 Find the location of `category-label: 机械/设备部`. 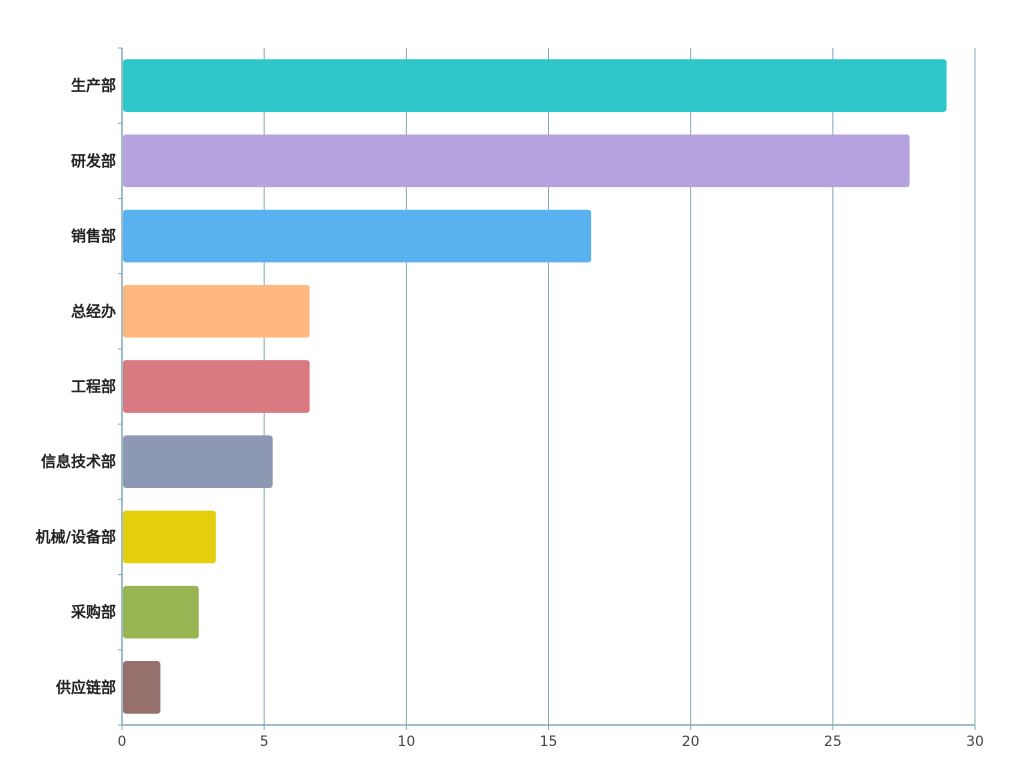

category-label: 机械/设备部 is located at coordinates (76, 537).